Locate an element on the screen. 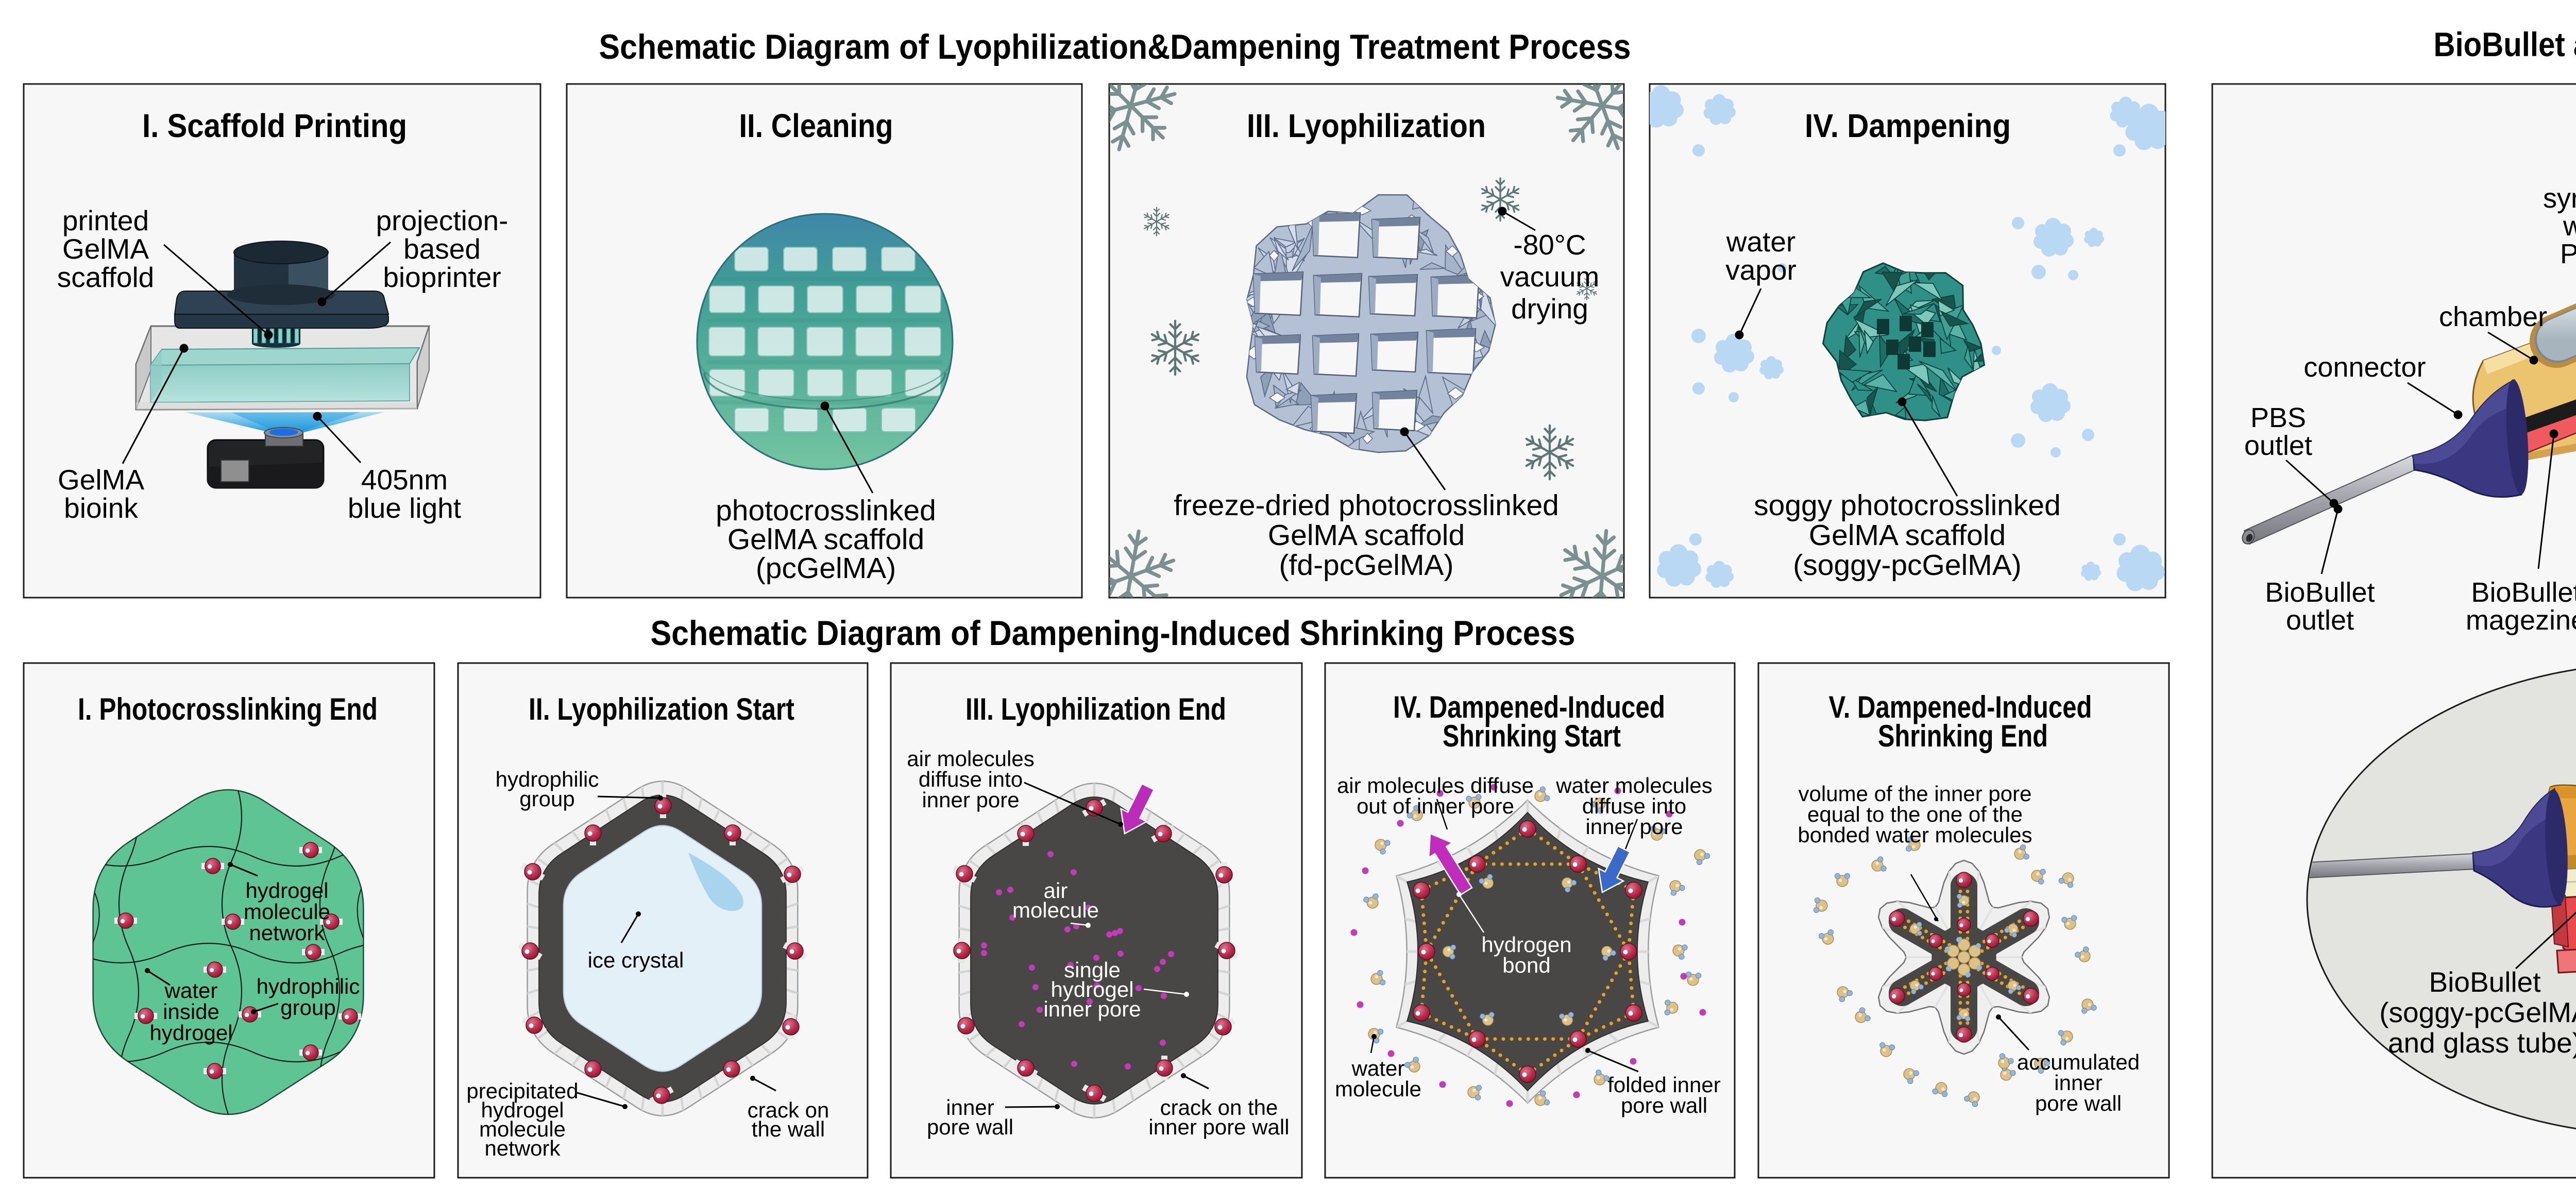 The height and width of the screenshot is (1204, 2576). svg-text: inside is located at coordinates (191, 1011).